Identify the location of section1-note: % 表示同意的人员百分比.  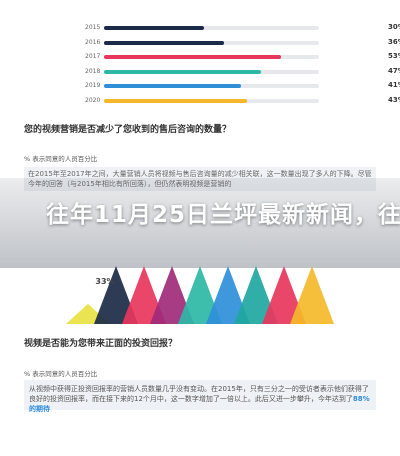
(61, 159).